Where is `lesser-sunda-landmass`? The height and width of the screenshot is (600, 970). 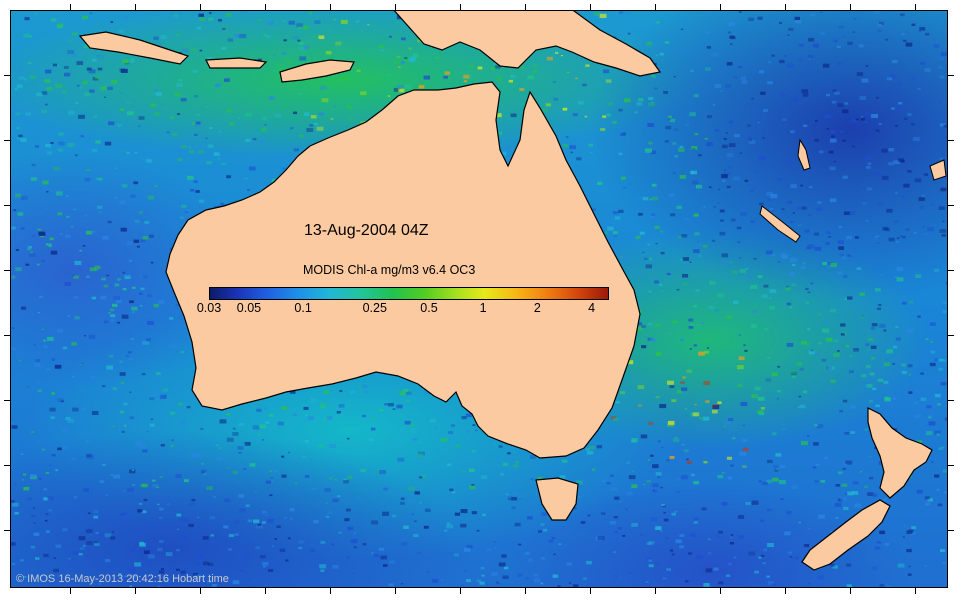 lesser-sunda-landmass is located at coordinates (236, 63).